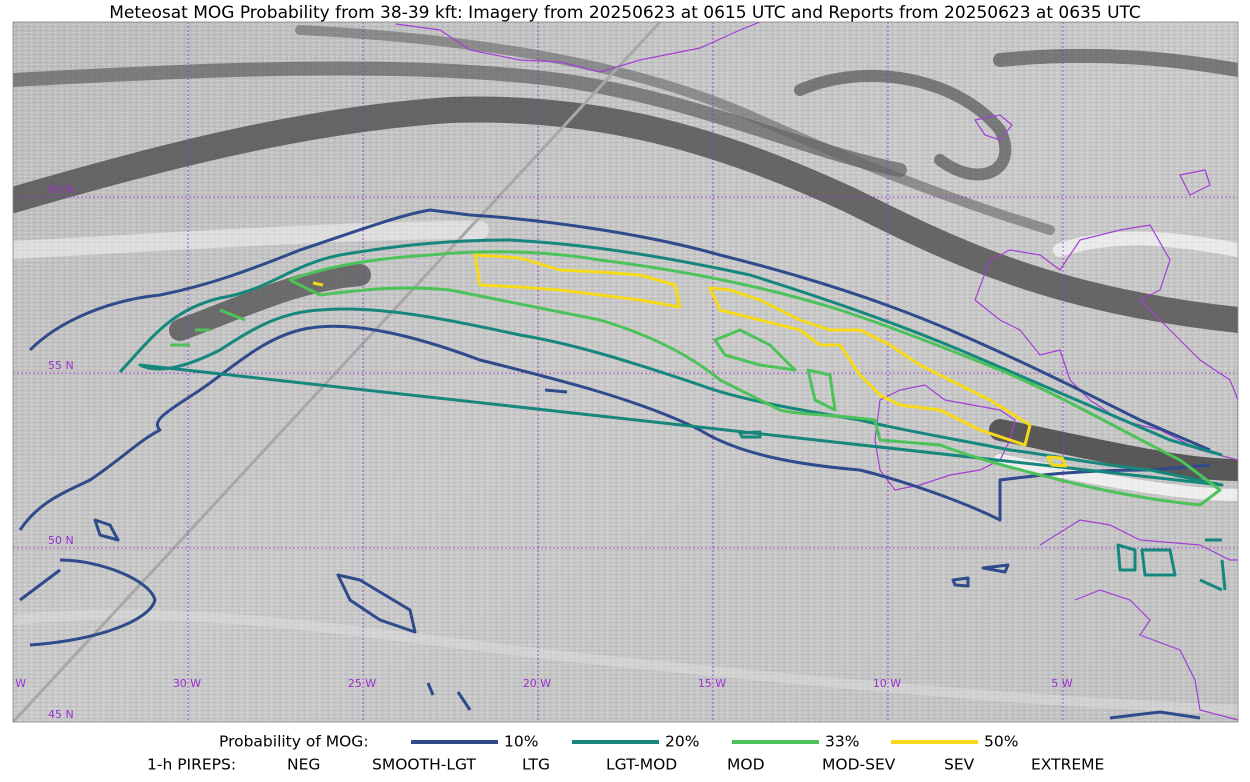 The height and width of the screenshot is (782, 1250). What do you see at coordinates (187, 683) in the screenshot?
I see `longitude-label: 30 W` at bounding box center [187, 683].